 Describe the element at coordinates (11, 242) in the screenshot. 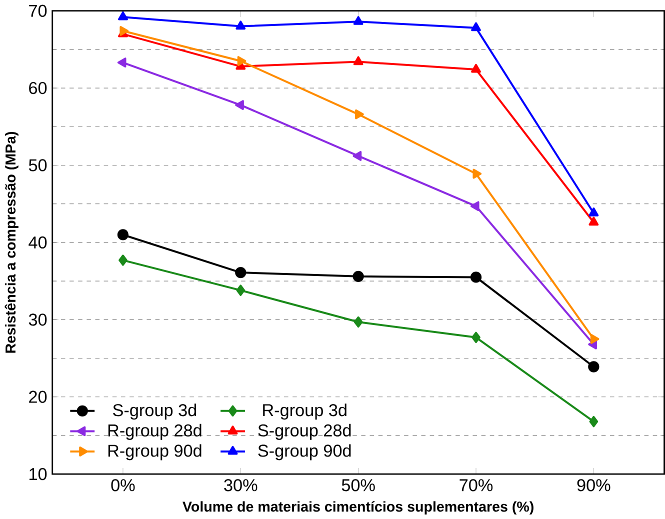

I see `y-axis-title: Resistência a compressão (MPa)` at that location.